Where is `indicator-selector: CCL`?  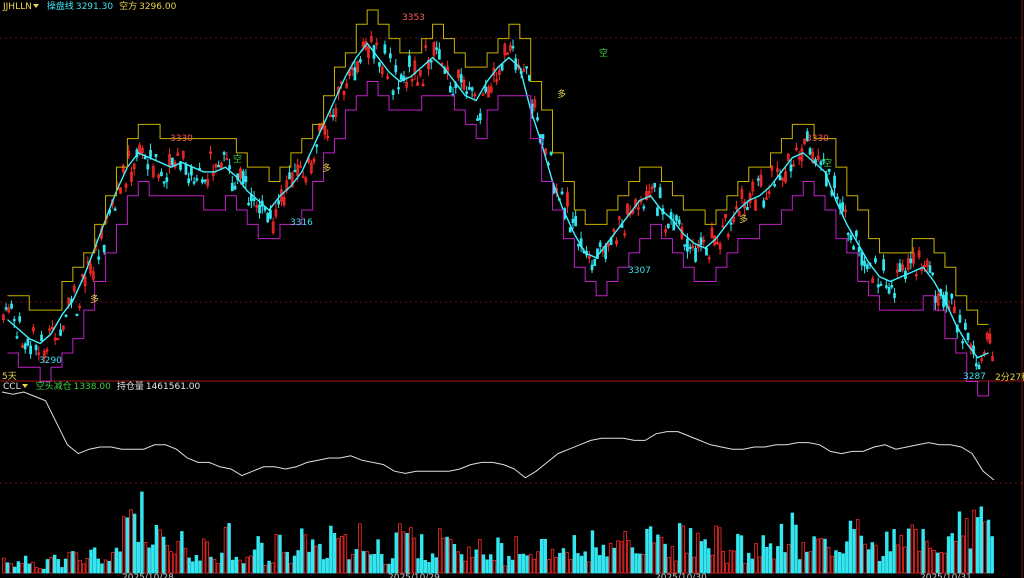
indicator-selector: CCL is located at coordinates (16, 387).